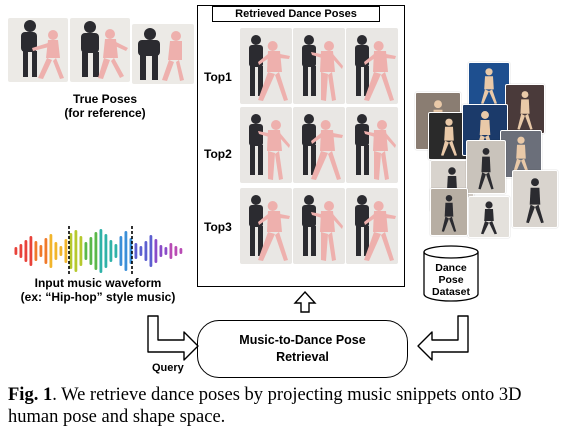  Describe the element at coordinates (302, 340) in the screenshot. I see `retrieval-title-line1: Music-to-Dance Pose` at that location.